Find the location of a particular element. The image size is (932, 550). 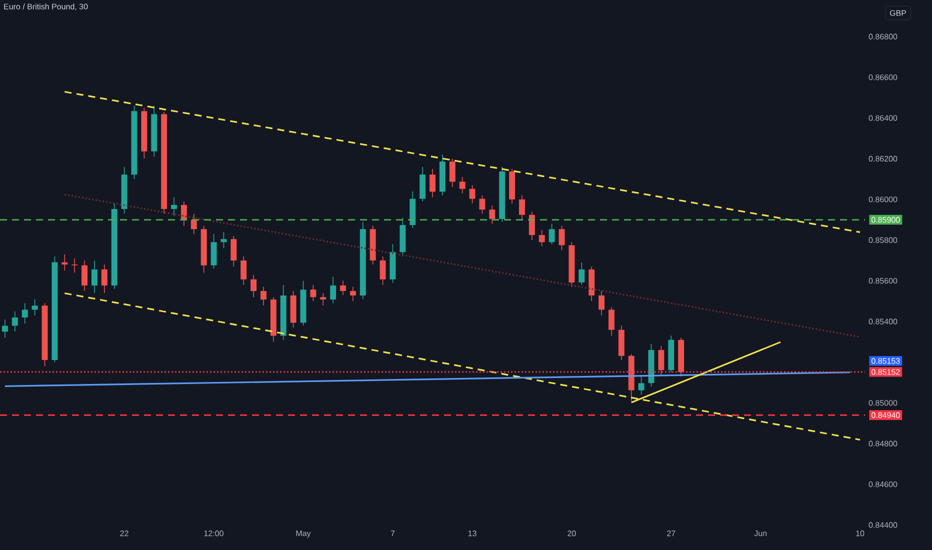

ref-line-label: 0.85900 is located at coordinates (886, 219).